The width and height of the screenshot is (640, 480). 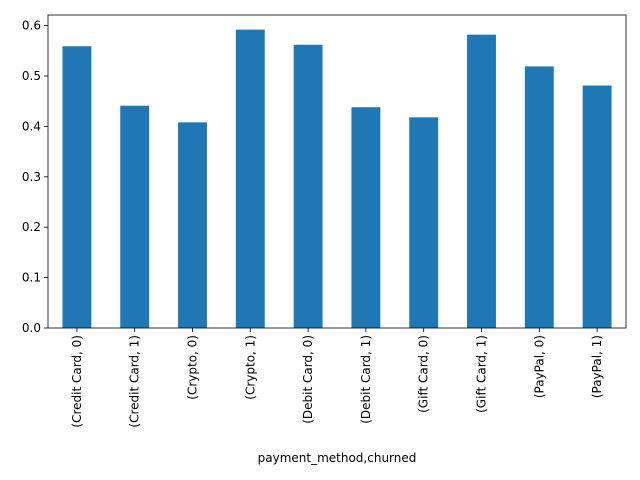 What do you see at coordinates (135, 381) in the screenshot?
I see `x-tick-label: (Credit Card, 1)` at bounding box center [135, 381].